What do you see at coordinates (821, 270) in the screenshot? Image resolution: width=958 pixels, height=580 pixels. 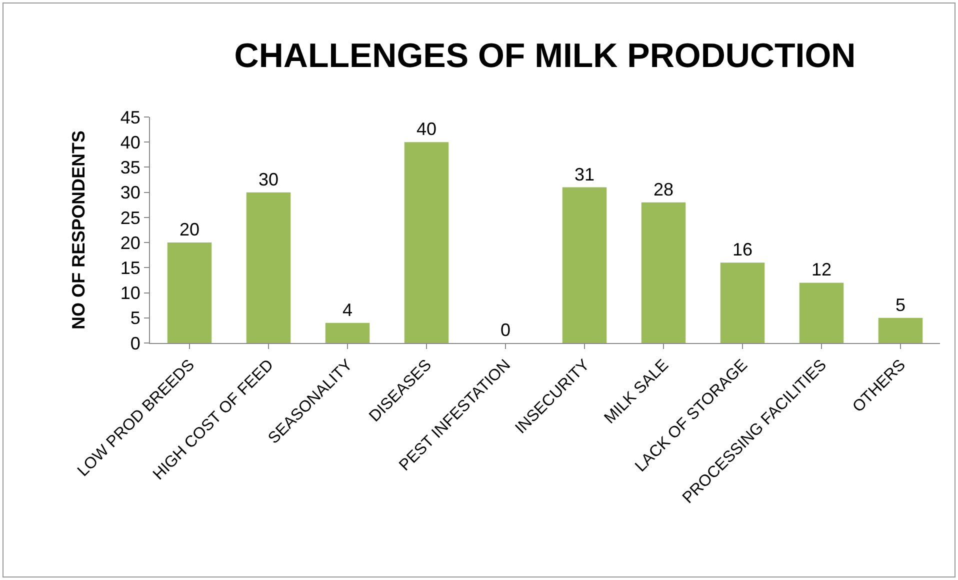 I see `data-label: 12` at bounding box center [821, 270].